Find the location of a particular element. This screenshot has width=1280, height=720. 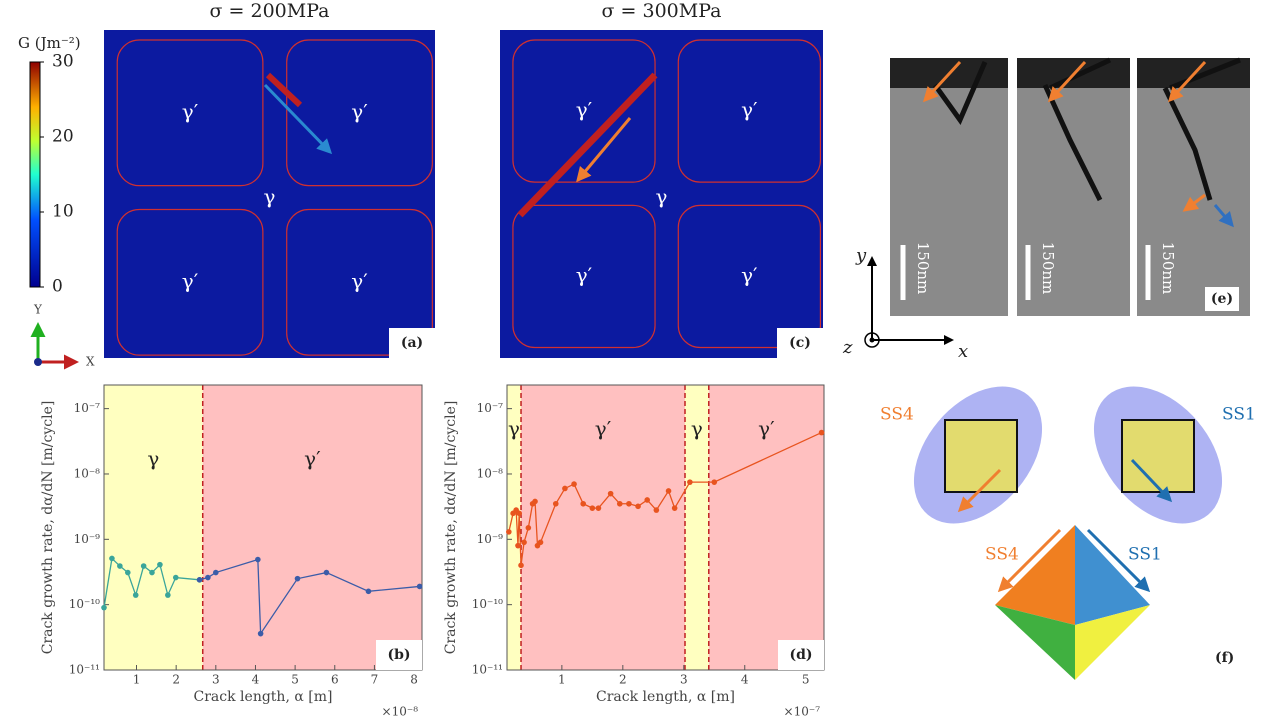

x-tick-label: 8 is located at coordinates (414, 680).